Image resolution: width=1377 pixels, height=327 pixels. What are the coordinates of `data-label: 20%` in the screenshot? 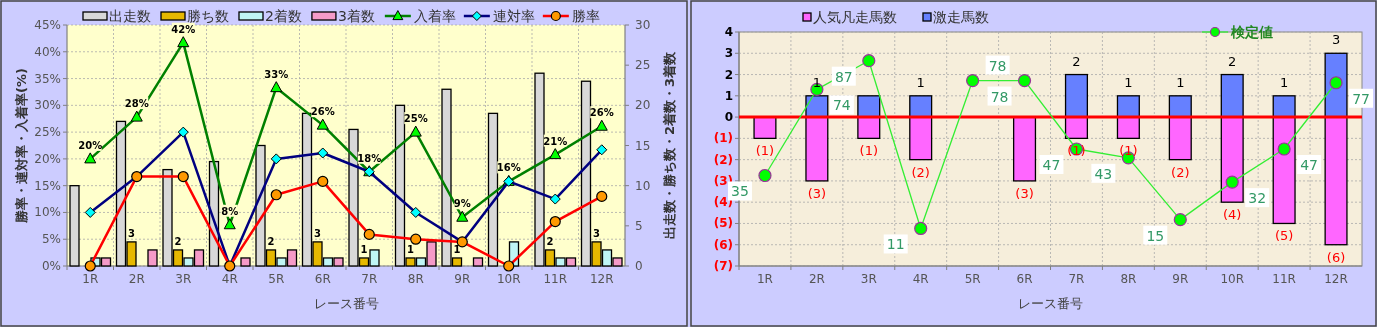 It's located at (90, 145).